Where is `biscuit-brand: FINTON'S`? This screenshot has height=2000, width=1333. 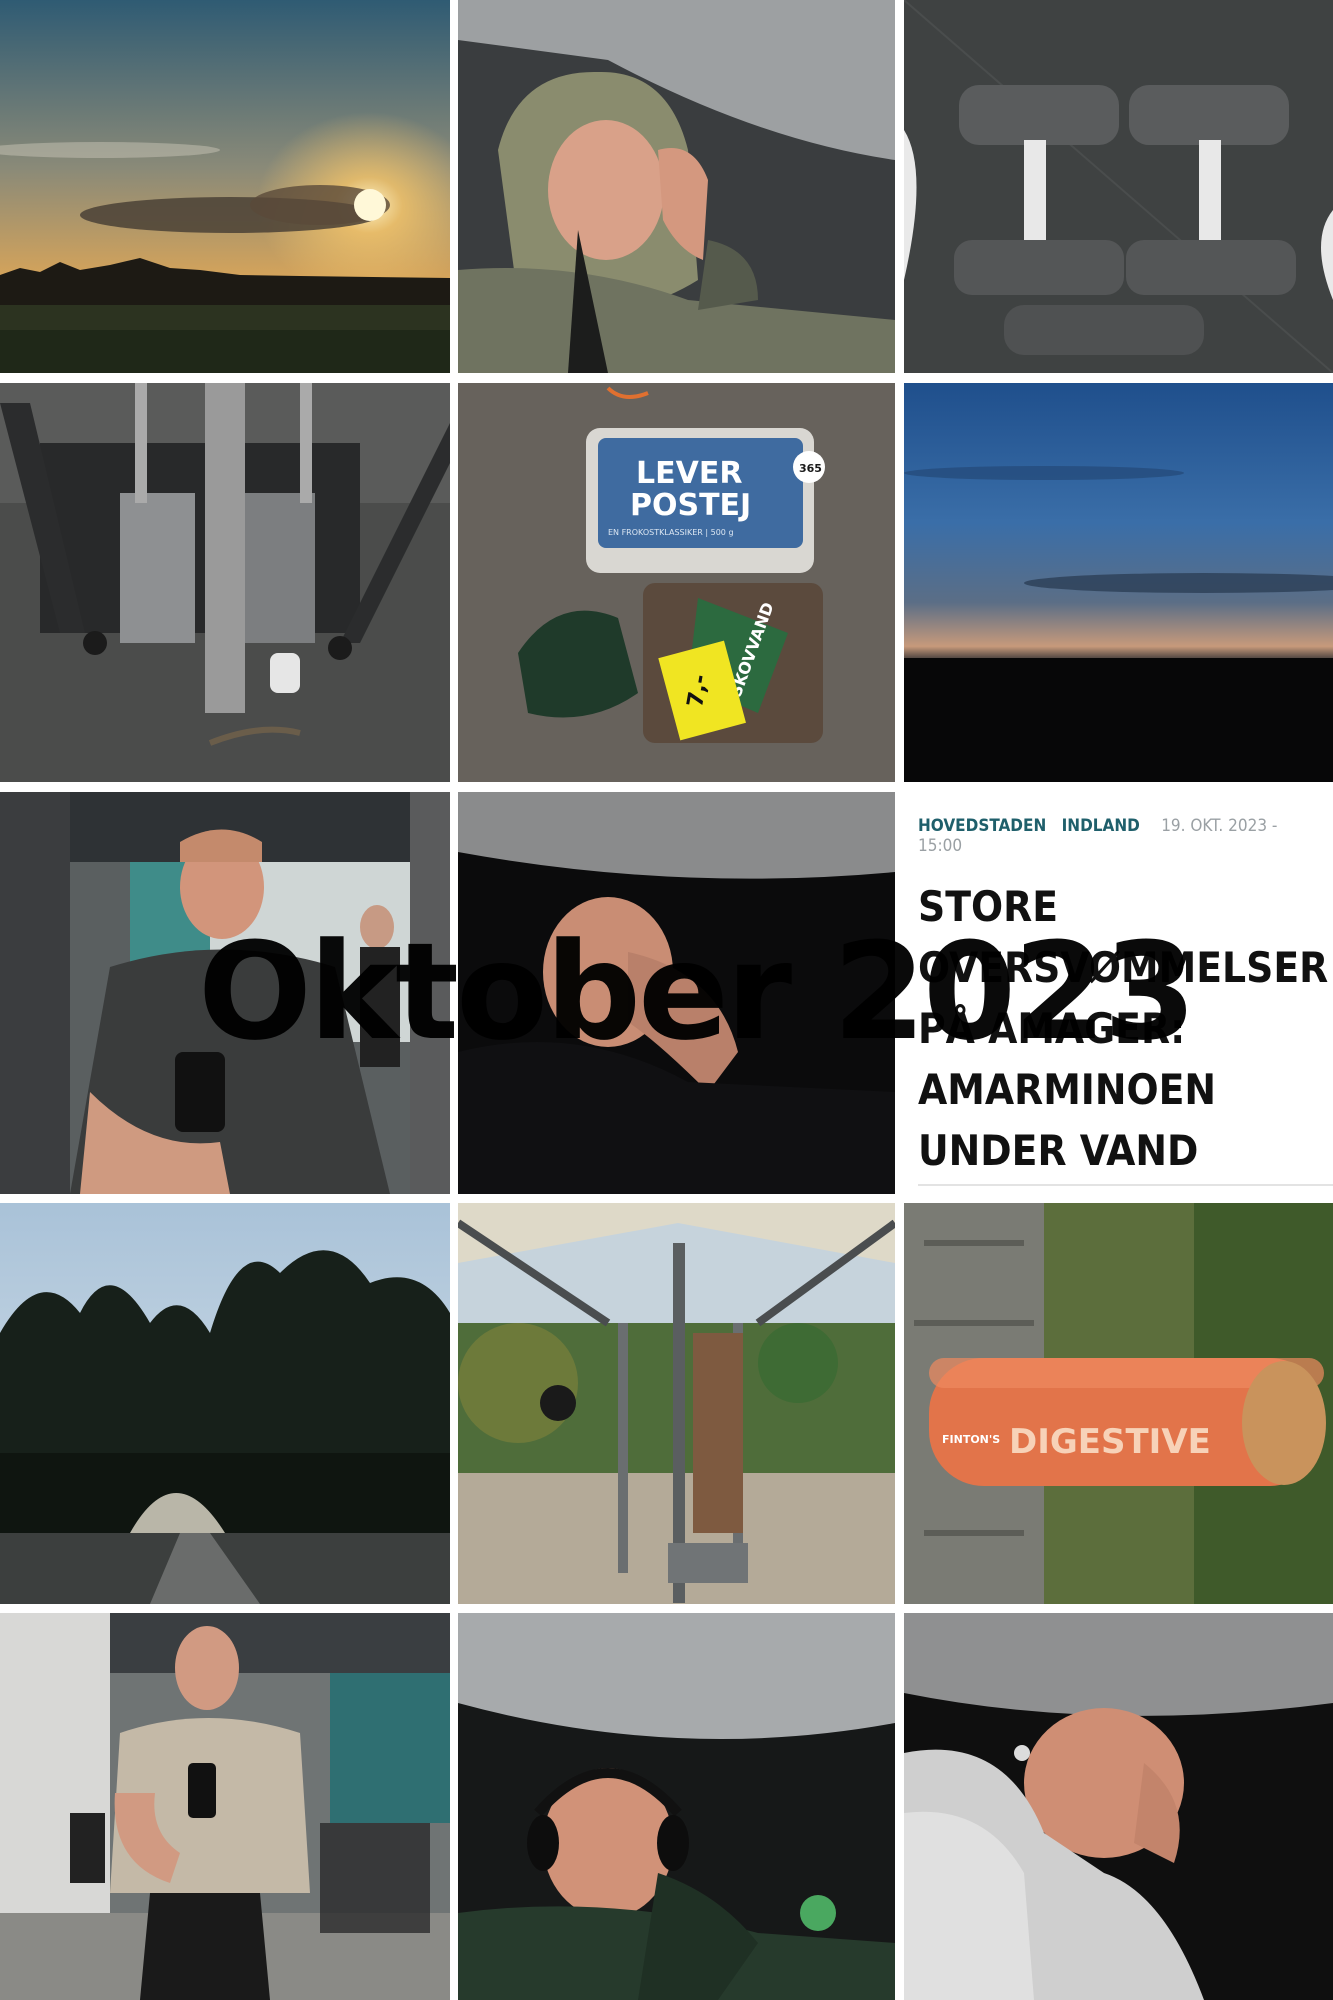
biscuit-brand: FINTON'S is located at coordinates (971, 1439).